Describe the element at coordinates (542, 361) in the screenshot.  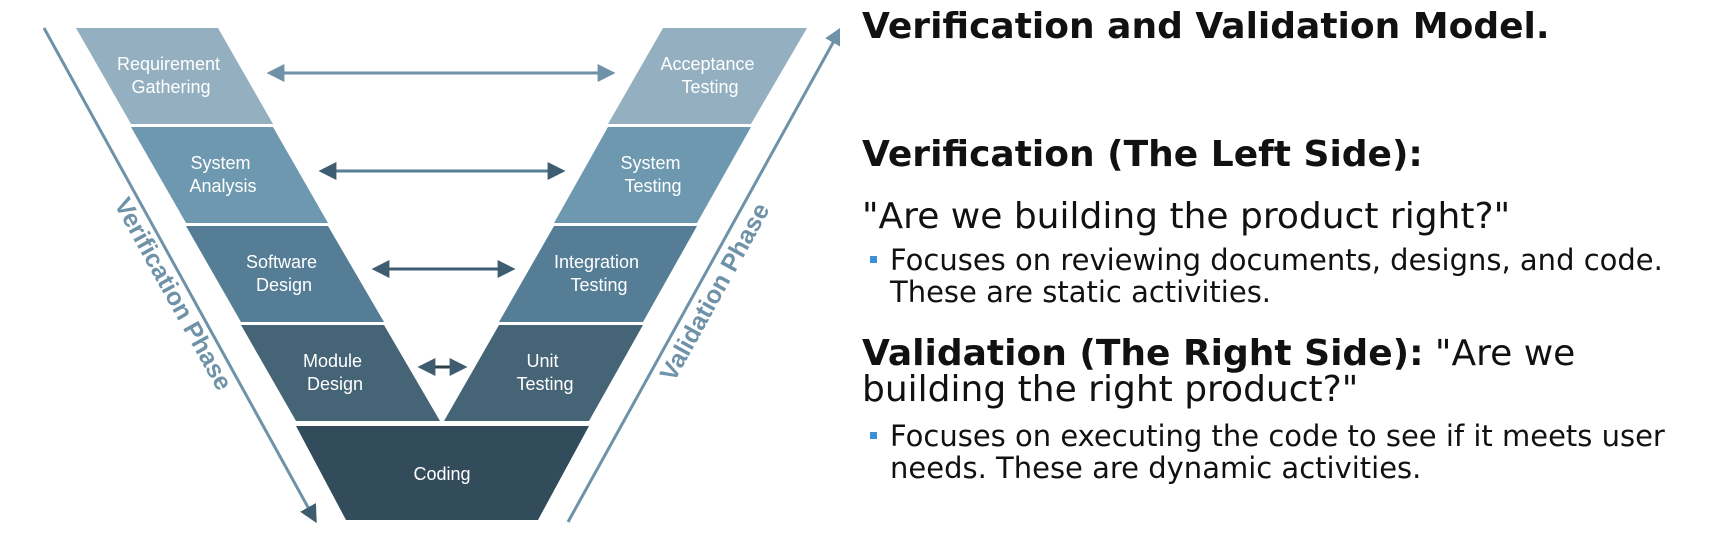
I see `stage-label-unit-testing-line1: Unit` at that location.